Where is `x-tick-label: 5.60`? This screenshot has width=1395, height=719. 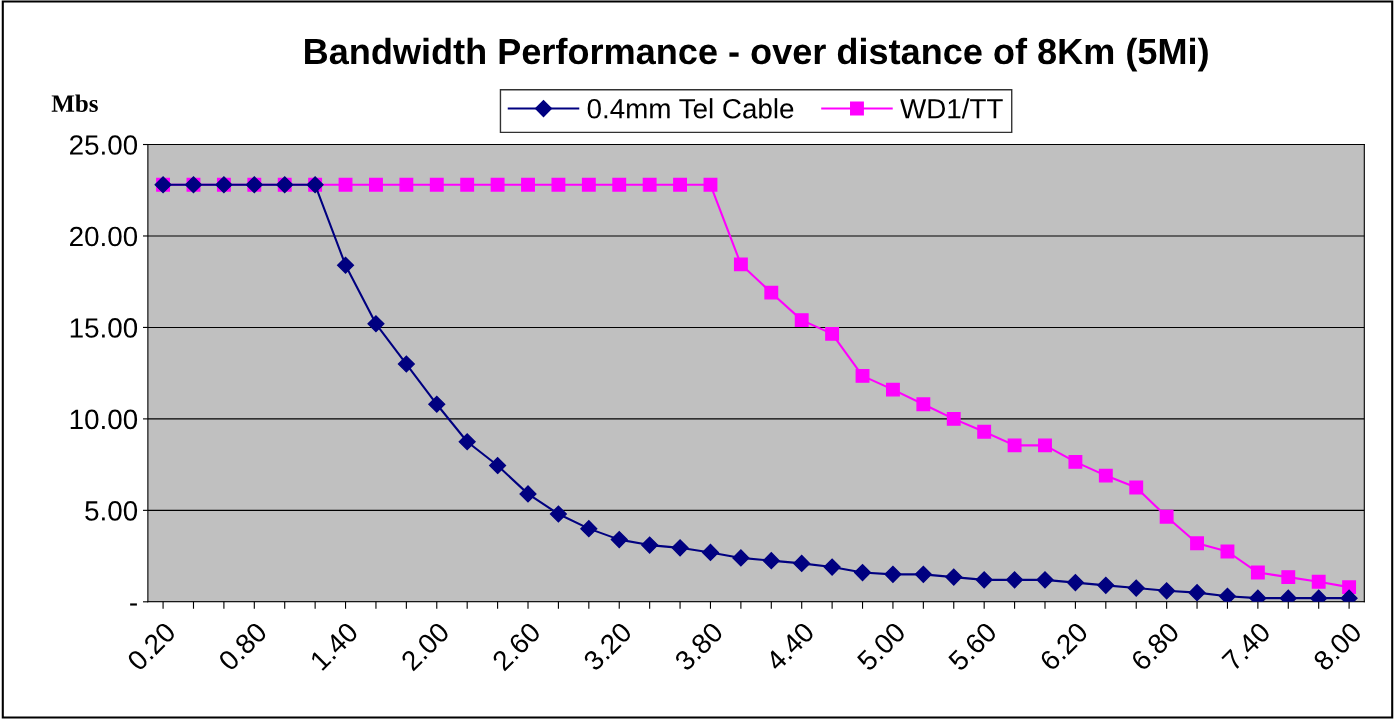
x-tick-label: 5.60 is located at coordinates (972, 646).